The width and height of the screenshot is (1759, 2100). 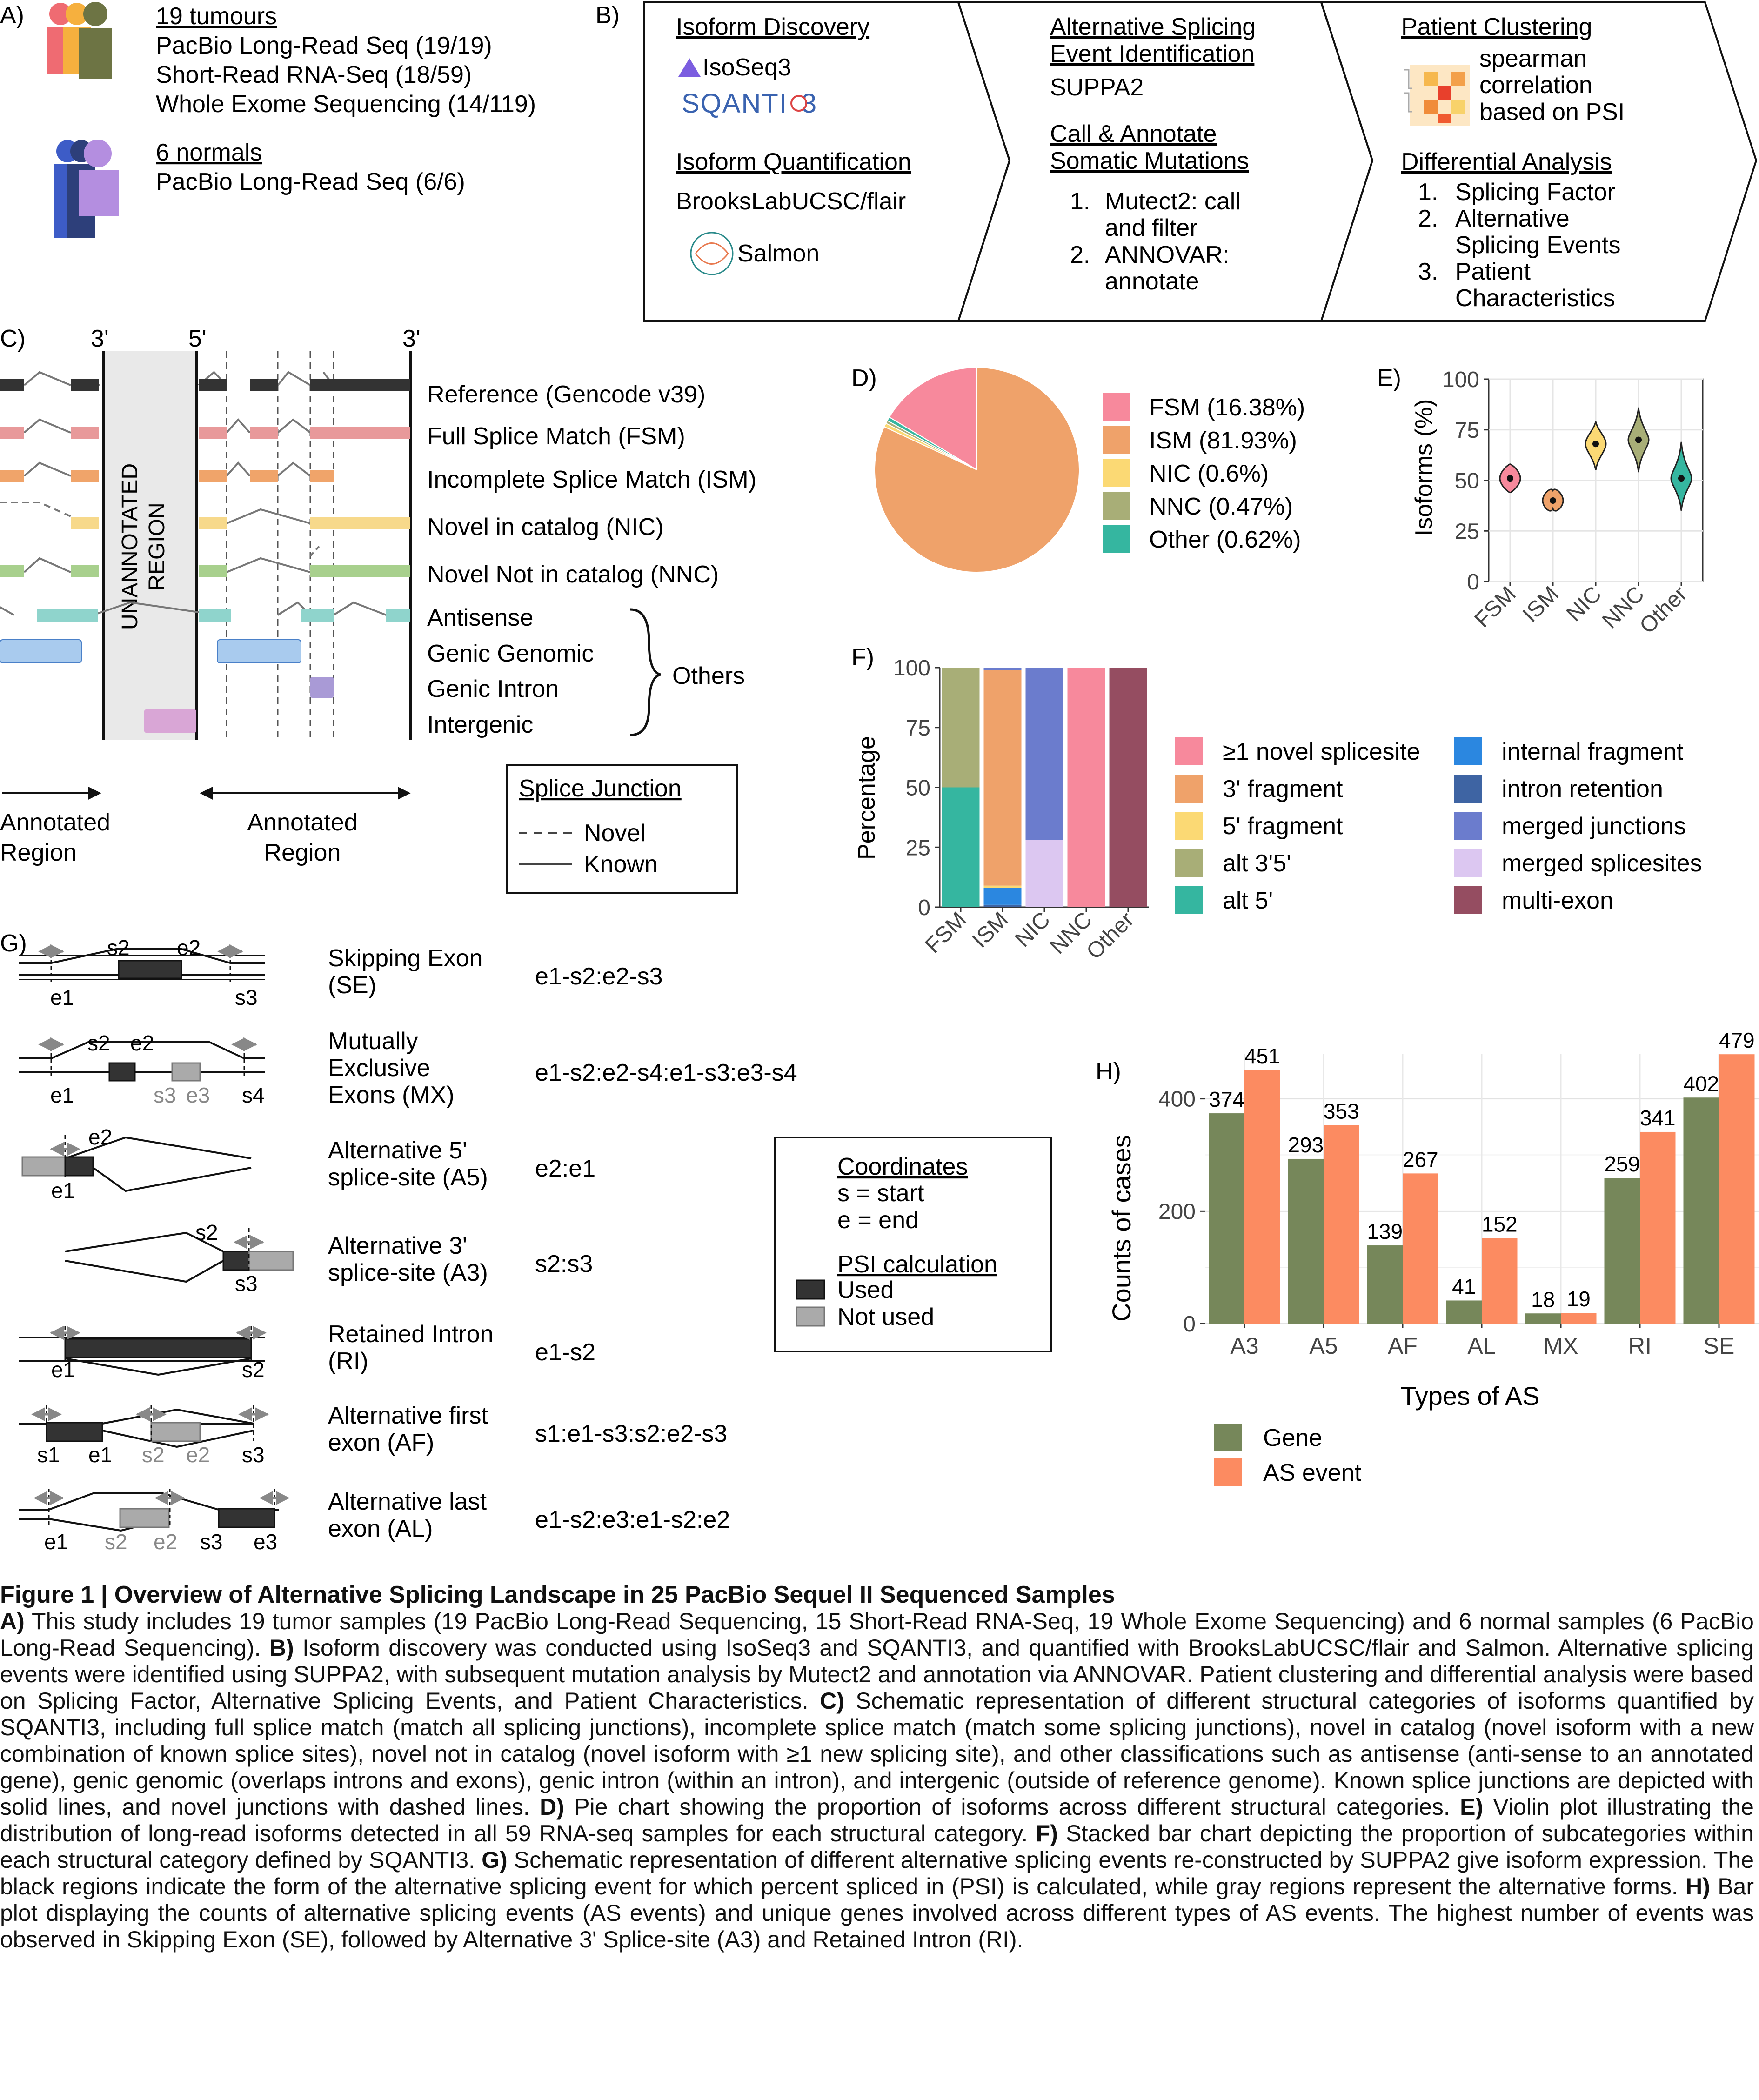 What do you see at coordinates (864, 379) in the screenshot?
I see `panel-d-label: D)` at bounding box center [864, 379].